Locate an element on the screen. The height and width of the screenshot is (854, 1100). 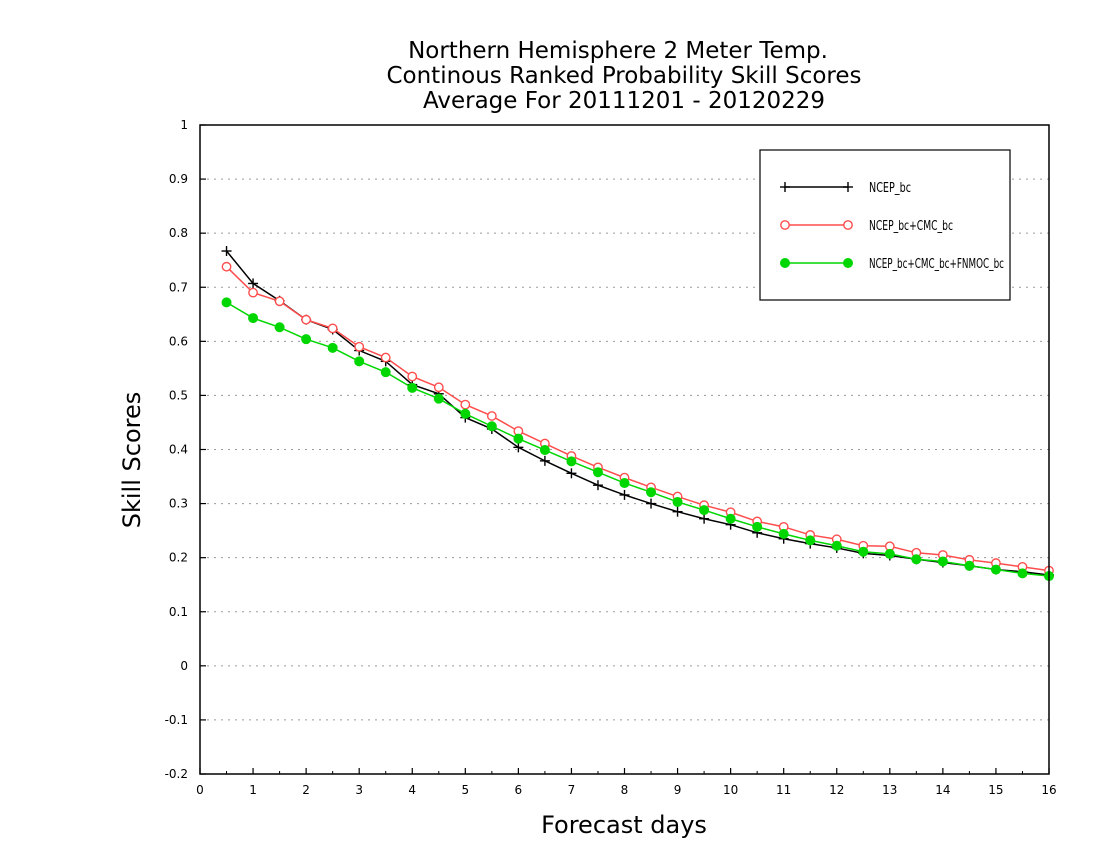
x-tick-label-1: 1 is located at coordinates (253, 790).